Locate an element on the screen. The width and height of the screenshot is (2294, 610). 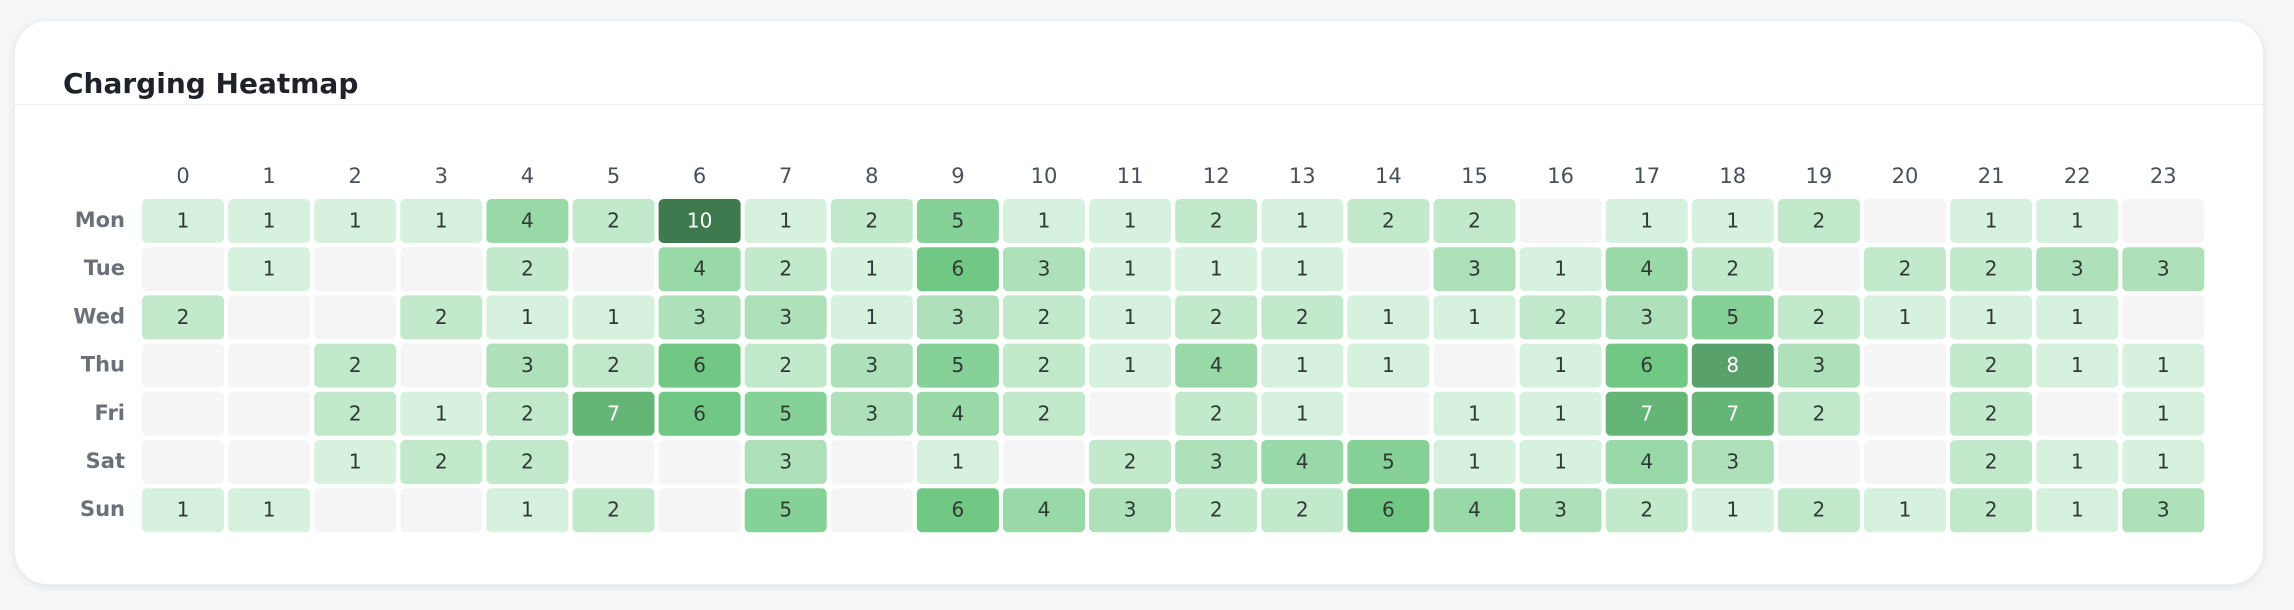
column-label: 7 is located at coordinates (785, 176).